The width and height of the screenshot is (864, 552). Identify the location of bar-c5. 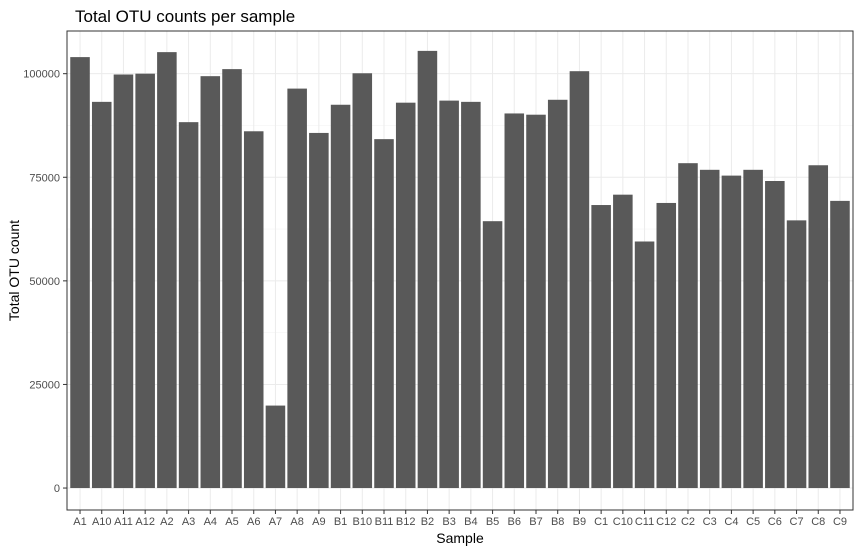
(753, 329).